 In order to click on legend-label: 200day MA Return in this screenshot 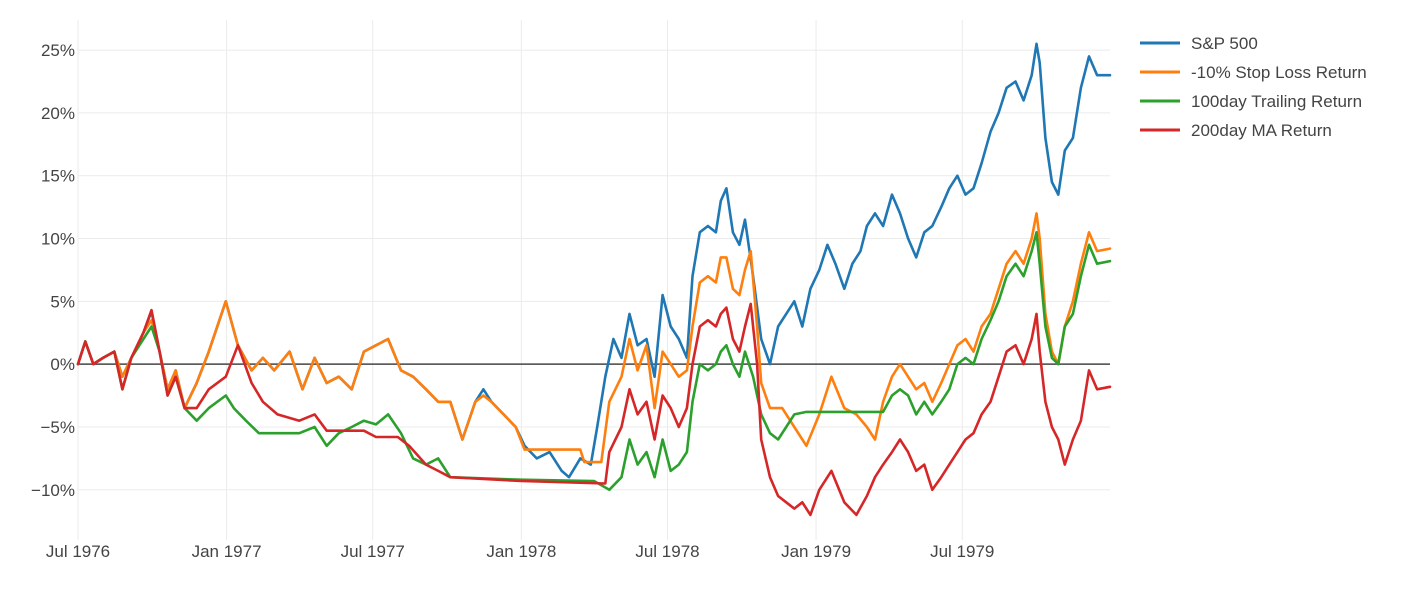, I will do `click(1261, 130)`.